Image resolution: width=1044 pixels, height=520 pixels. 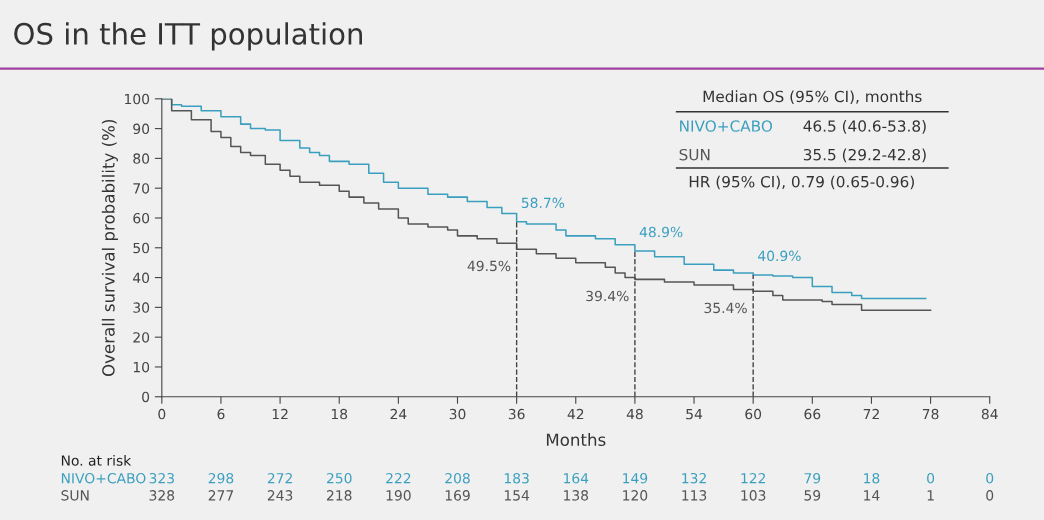 What do you see at coordinates (607, 296) in the screenshot?
I see `annotation: 39.4%` at bounding box center [607, 296].